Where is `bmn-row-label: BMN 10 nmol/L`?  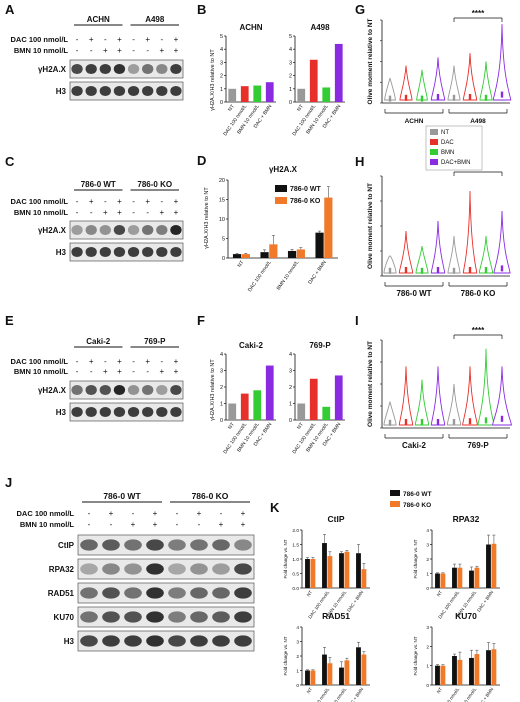
bmn-row-label: BMN 10 nmol/L is located at coordinates (47, 524).